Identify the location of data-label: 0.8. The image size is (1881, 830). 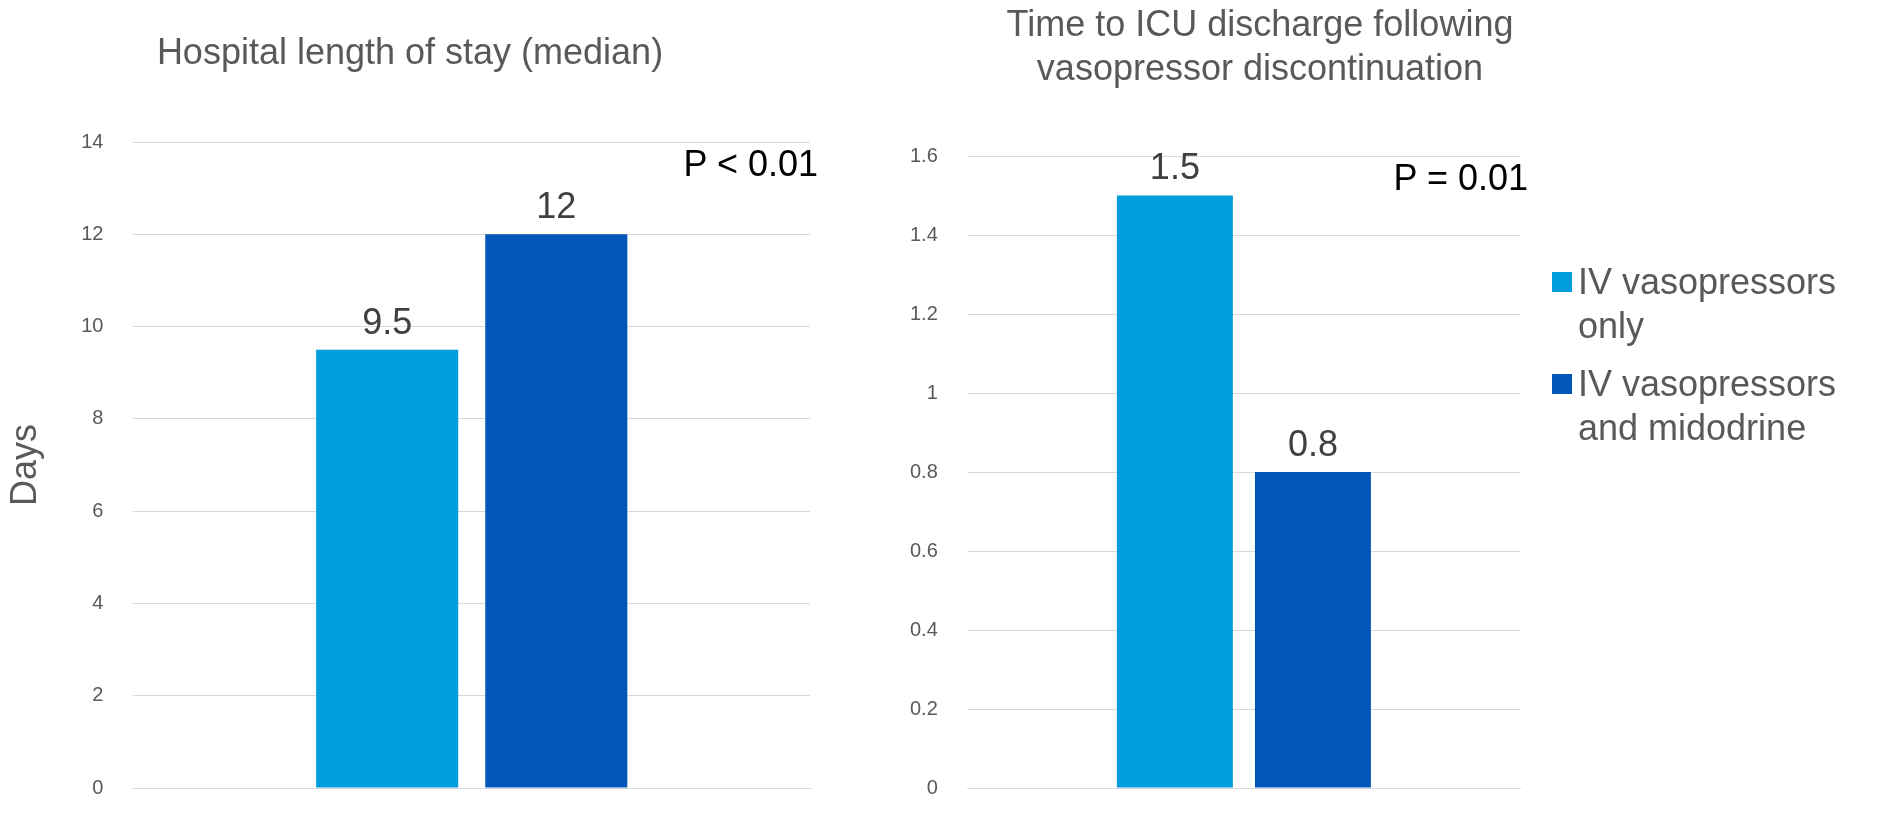
(1312, 443).